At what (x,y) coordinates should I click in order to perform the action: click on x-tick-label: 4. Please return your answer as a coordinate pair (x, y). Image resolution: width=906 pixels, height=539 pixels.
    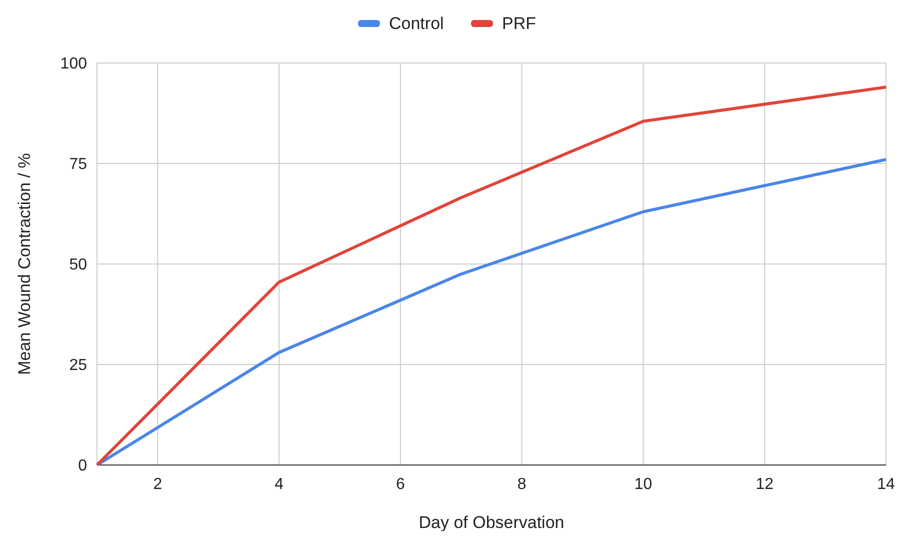
    Looking at the image, I should click on (279, 484).